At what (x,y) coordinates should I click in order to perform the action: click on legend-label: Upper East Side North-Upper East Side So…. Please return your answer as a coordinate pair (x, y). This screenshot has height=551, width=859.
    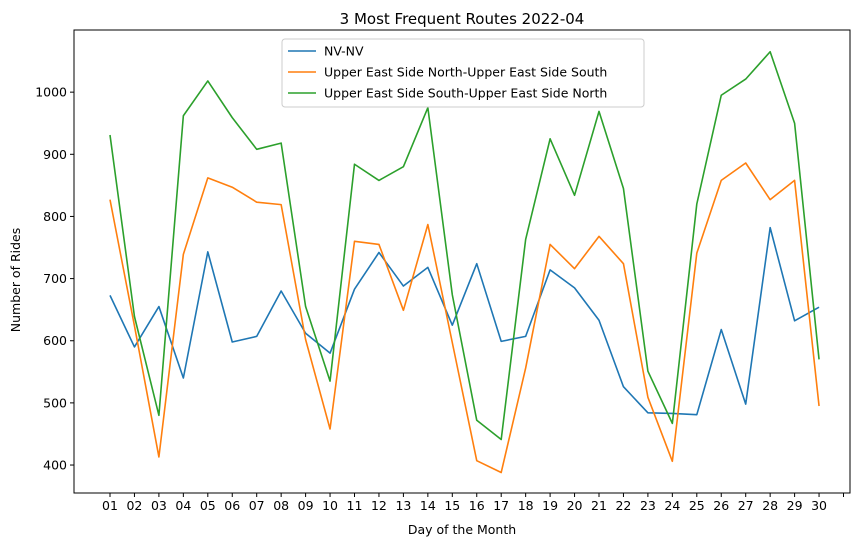
    Looking at the image, I should click on (465, 72).